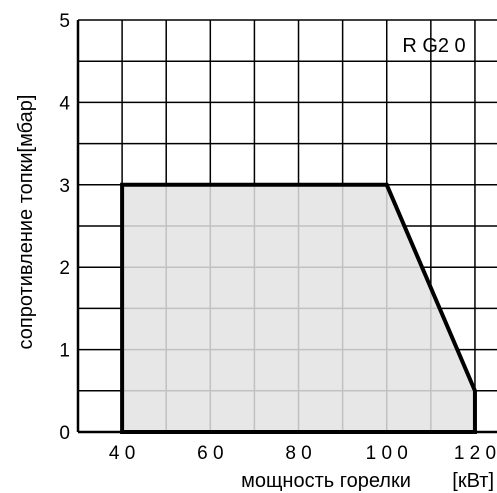  I want to click on x-tick-label: 1 0 0, so click(387, 453).